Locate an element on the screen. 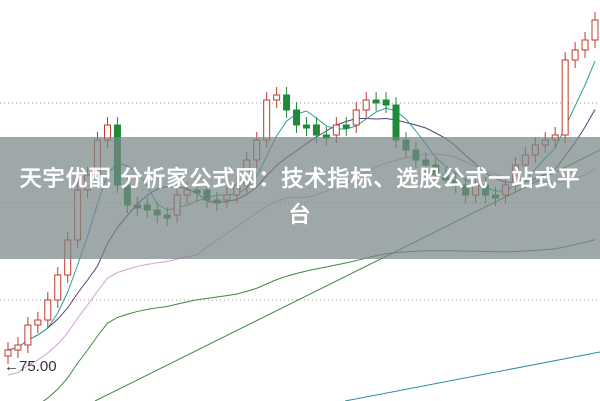 This screenshot has height=401, width=600. trend-line-teal is located at coordinates (472, 376).